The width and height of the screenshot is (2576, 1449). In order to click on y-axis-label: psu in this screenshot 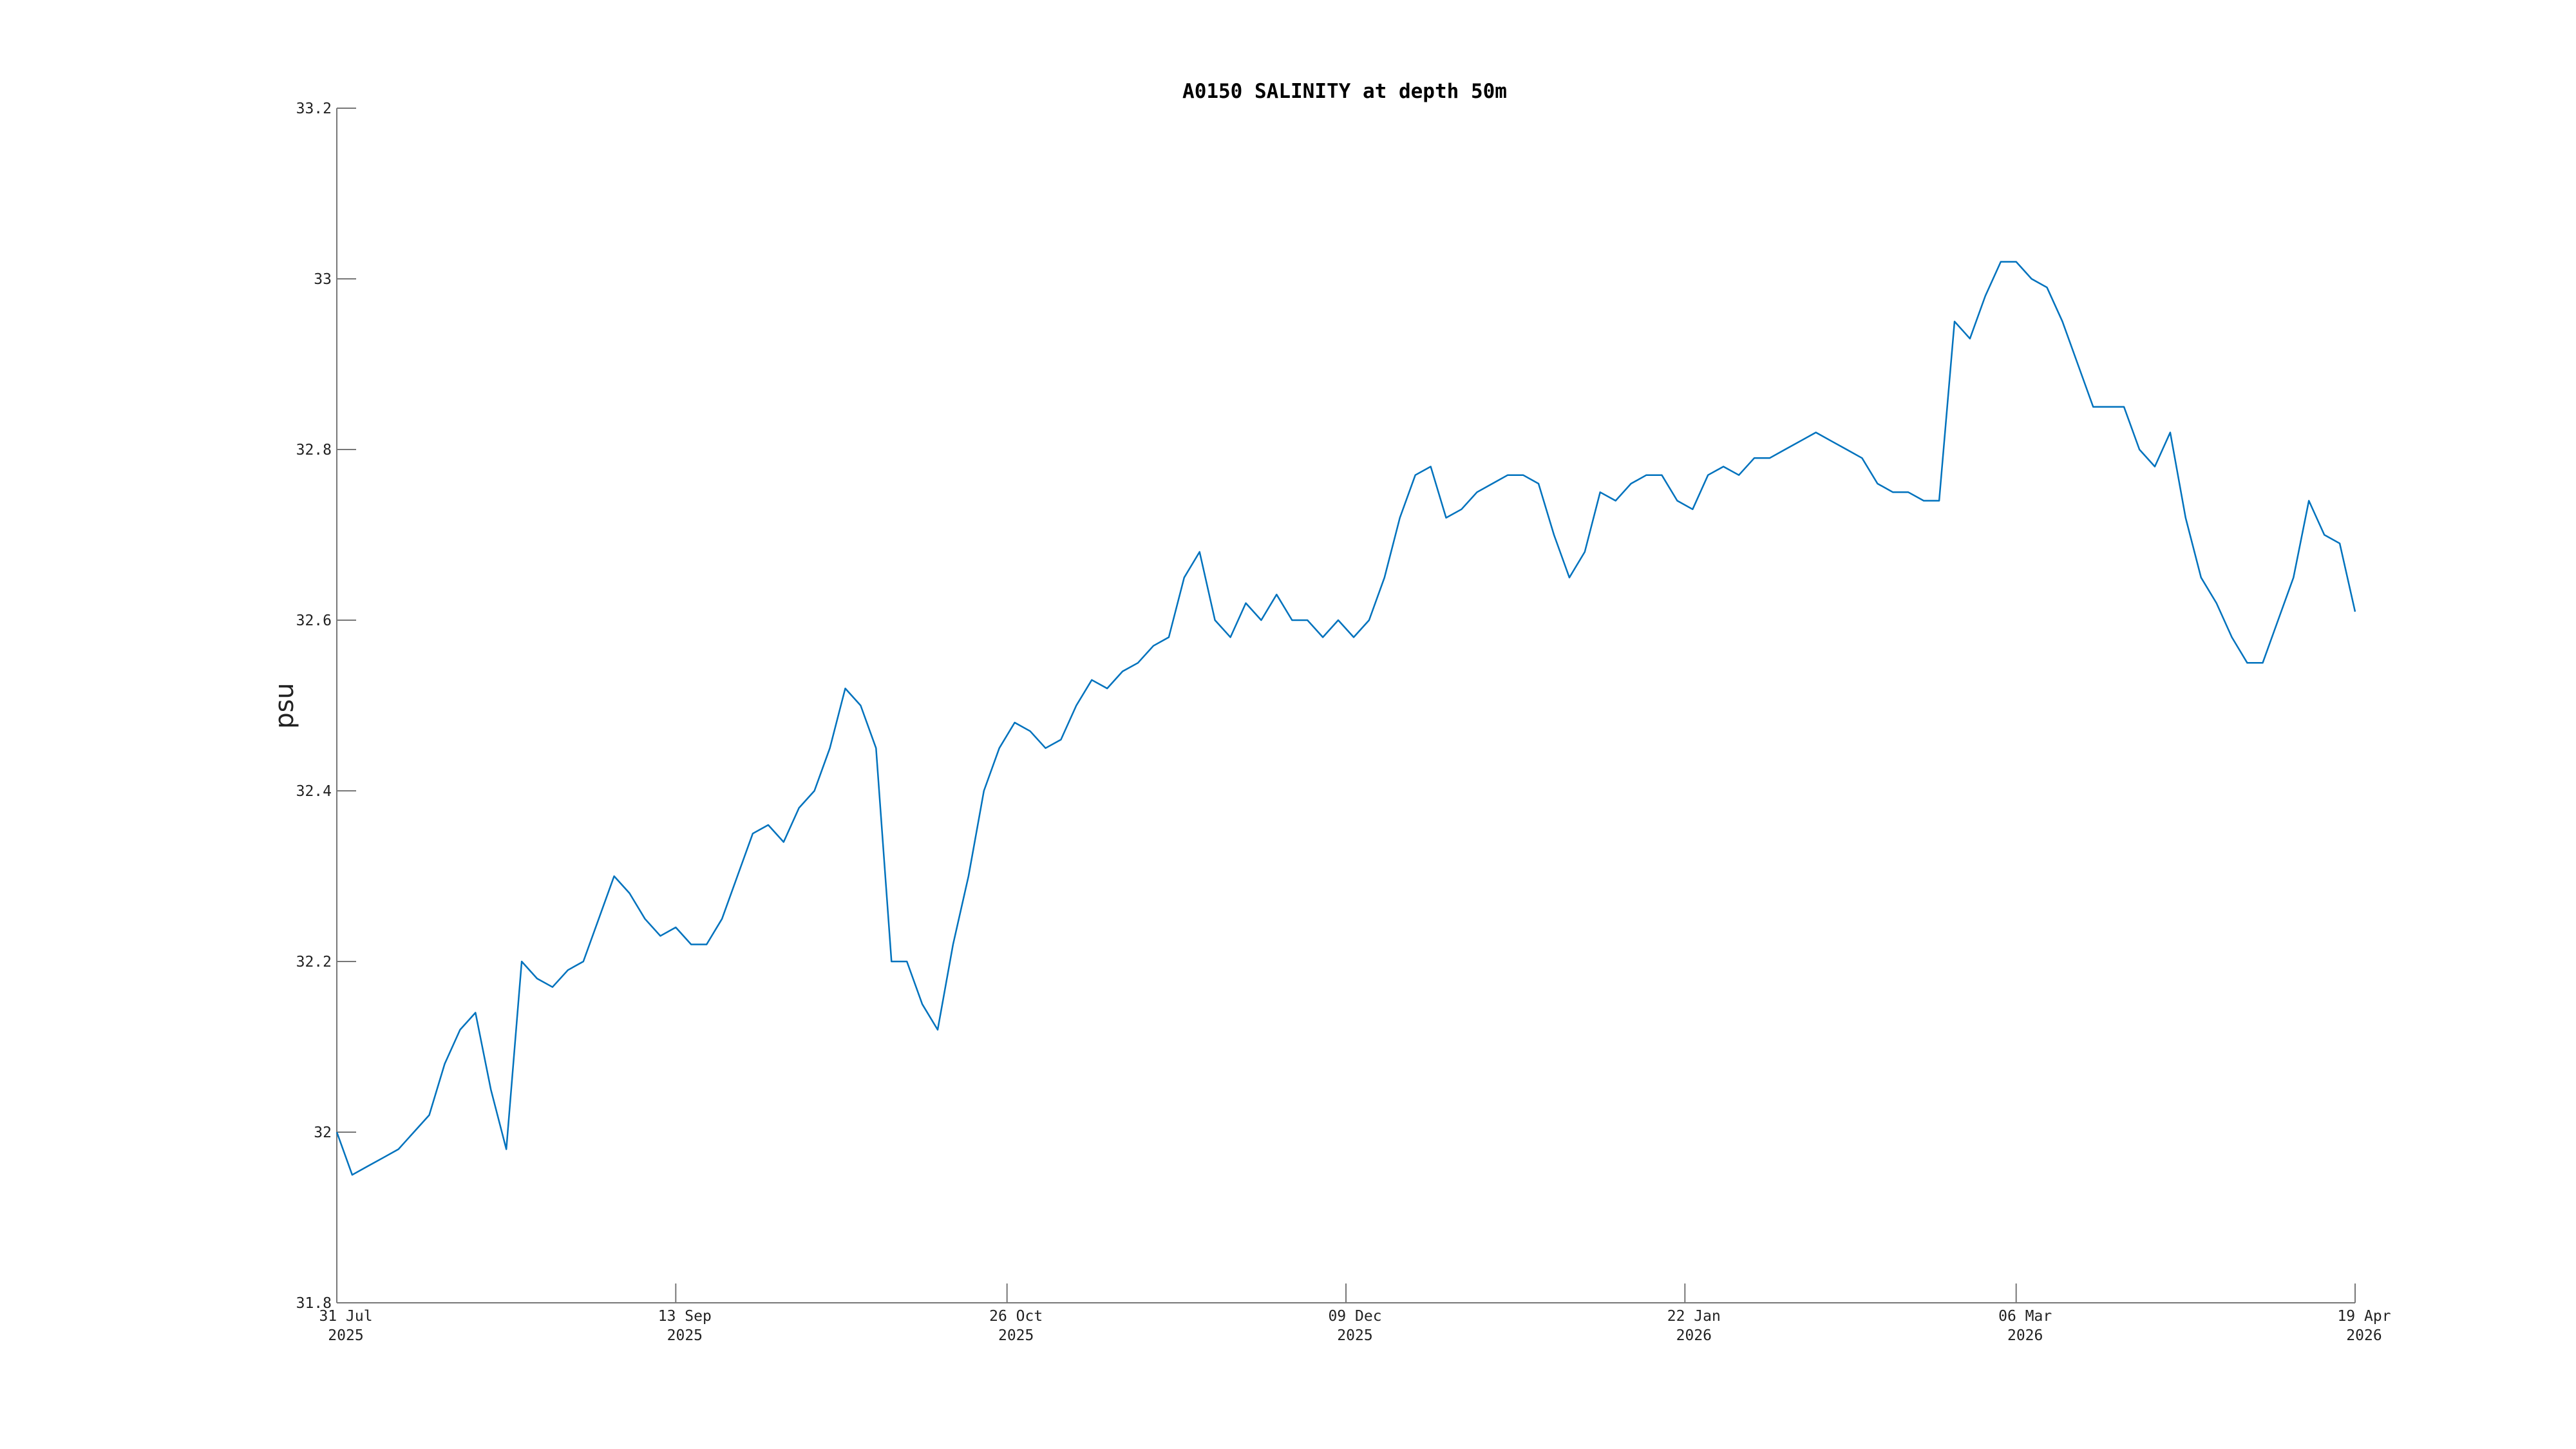, I will do `click(285, 706)`.